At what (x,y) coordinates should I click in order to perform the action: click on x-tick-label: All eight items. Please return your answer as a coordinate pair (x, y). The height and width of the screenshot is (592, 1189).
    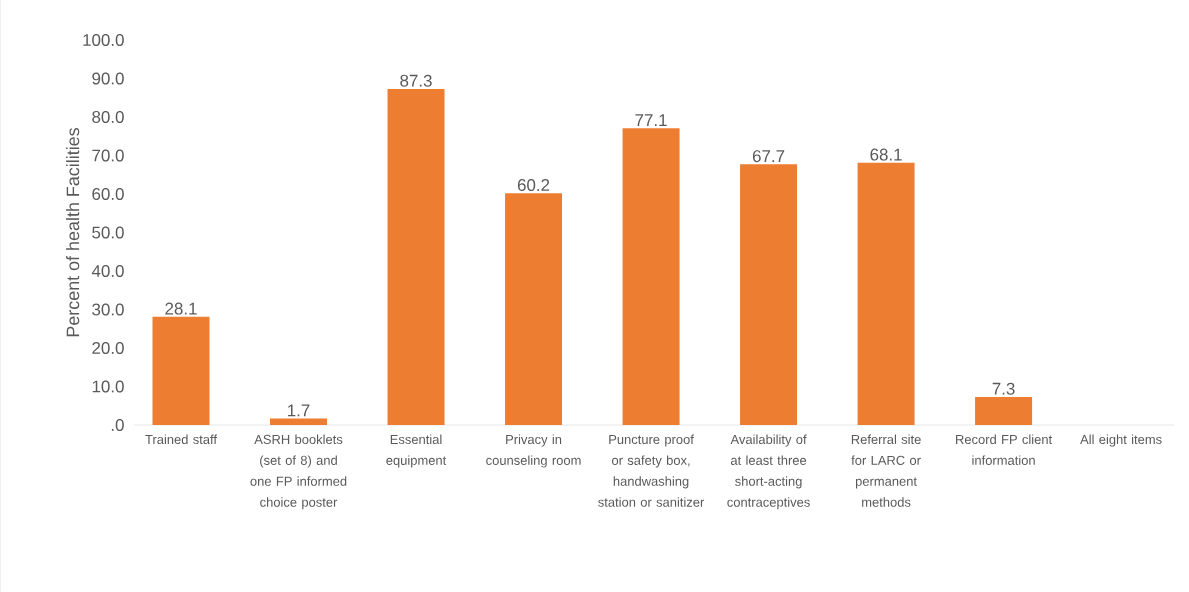
    Looking at the image, I should click on (1121, 440).